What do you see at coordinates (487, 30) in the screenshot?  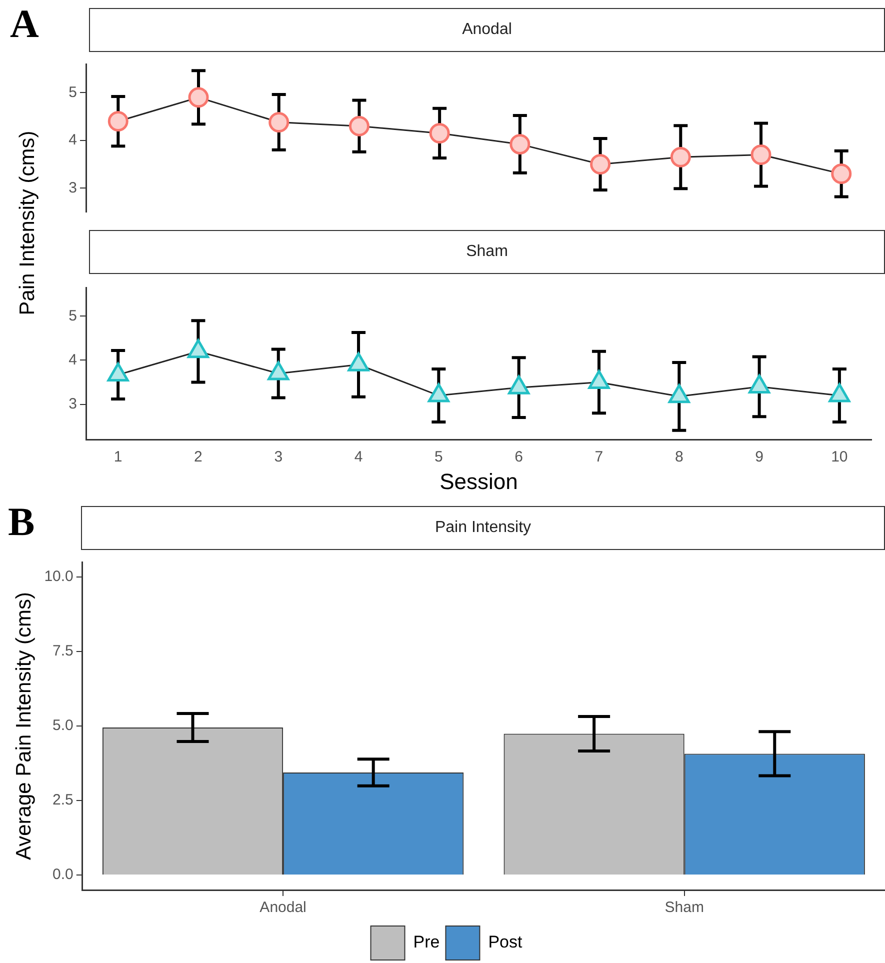 I see `chart-title: Anodal` at bounding box center [487, 30].